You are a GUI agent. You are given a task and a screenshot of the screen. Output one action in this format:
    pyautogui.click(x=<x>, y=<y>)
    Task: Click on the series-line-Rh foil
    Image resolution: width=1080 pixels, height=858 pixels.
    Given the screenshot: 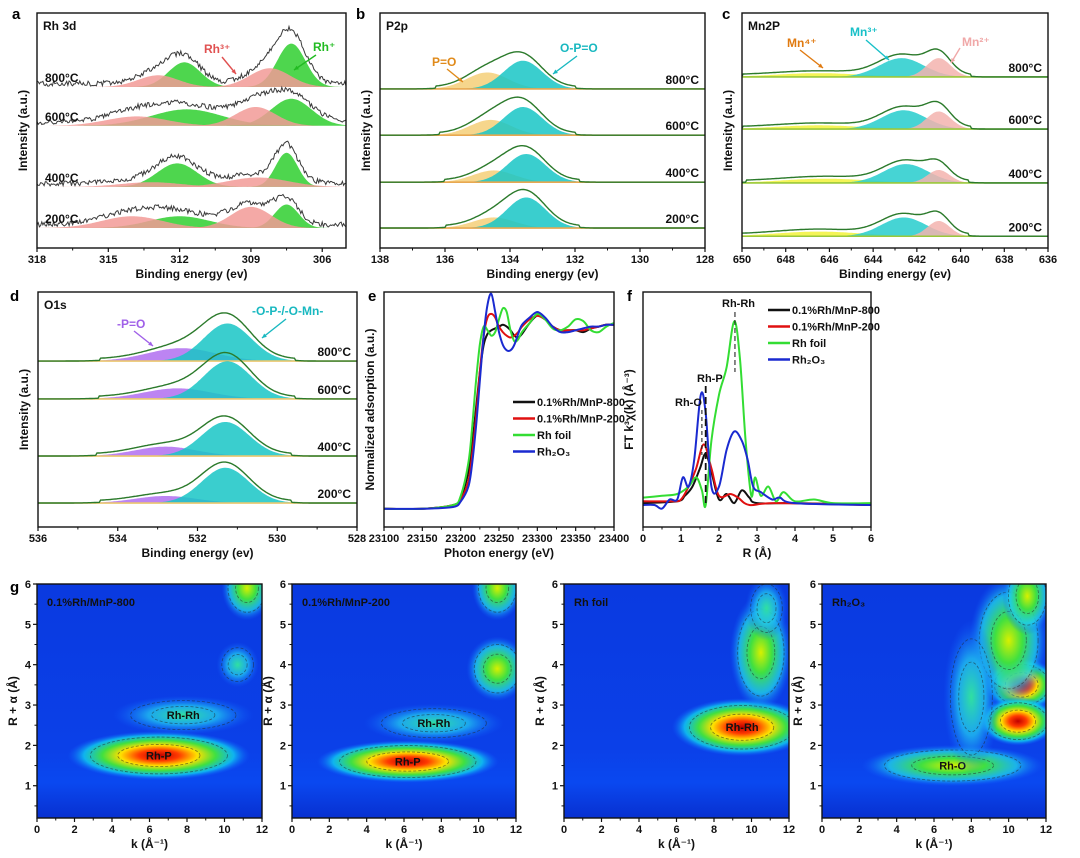 What is the action you would take?
    pyautogui.click(x=757, y=414)
    